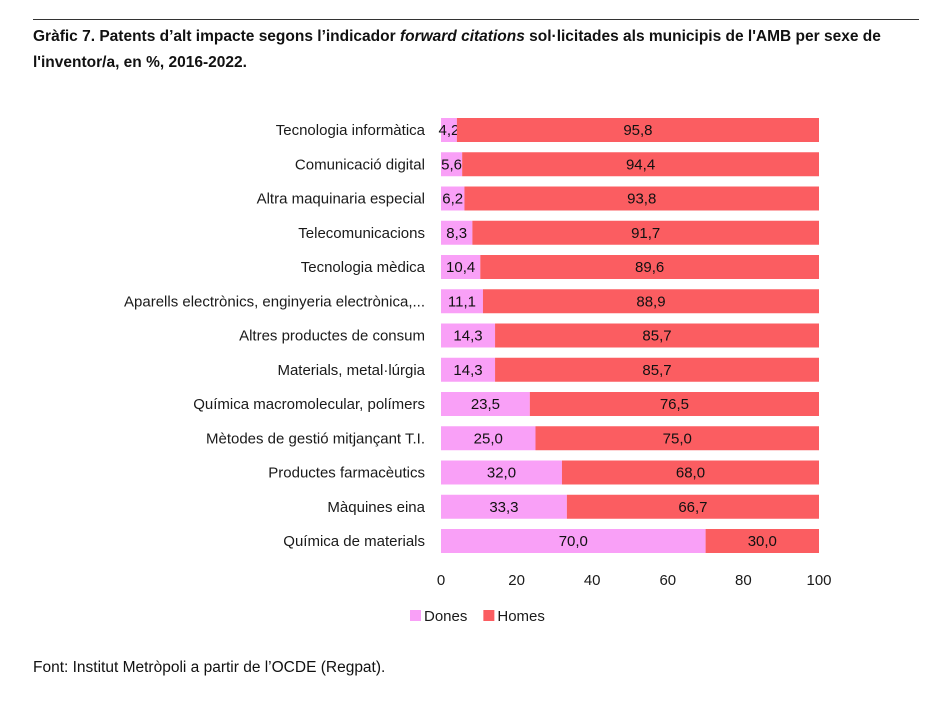  What do you see at coordinates (351, 130) in the screenshot?
I see `category-label: Tecnologia informàtica` at bounding box center [351, 130].